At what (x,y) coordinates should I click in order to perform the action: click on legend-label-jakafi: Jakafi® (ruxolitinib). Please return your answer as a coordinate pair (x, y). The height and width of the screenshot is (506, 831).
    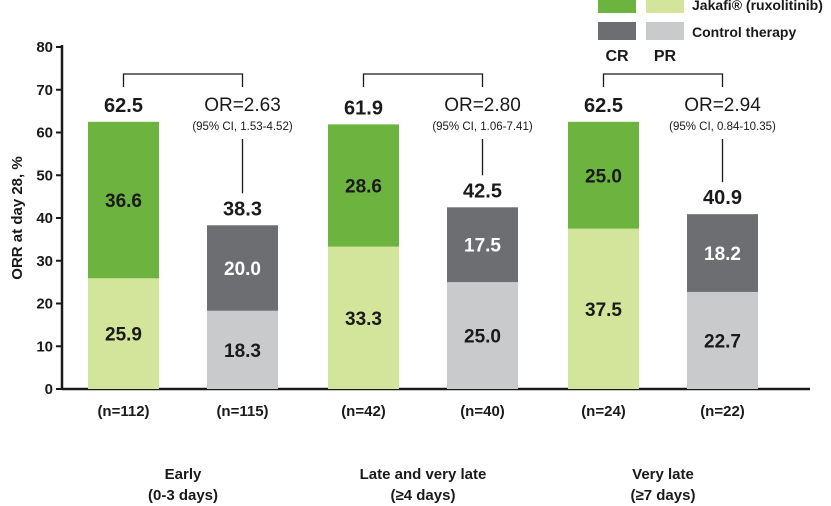
    Looking at the image, I should click on (757, 6).